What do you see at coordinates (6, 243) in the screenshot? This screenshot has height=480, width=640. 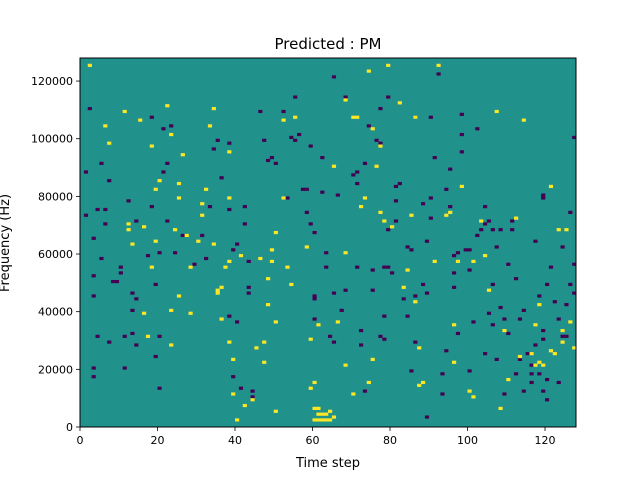 I see `y-axis-label: Frequency (Hz)` at bounding box center [6, 243].